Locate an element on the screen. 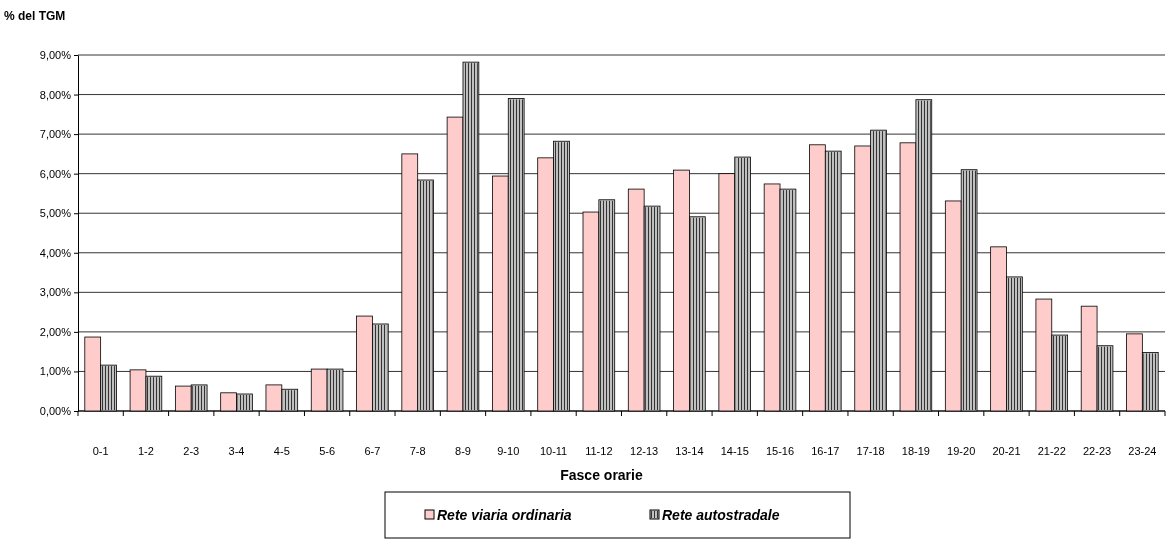 This screenshot has height=540, width=1170. y-tick-label: 0,00% is located at coordinates (55, 411).